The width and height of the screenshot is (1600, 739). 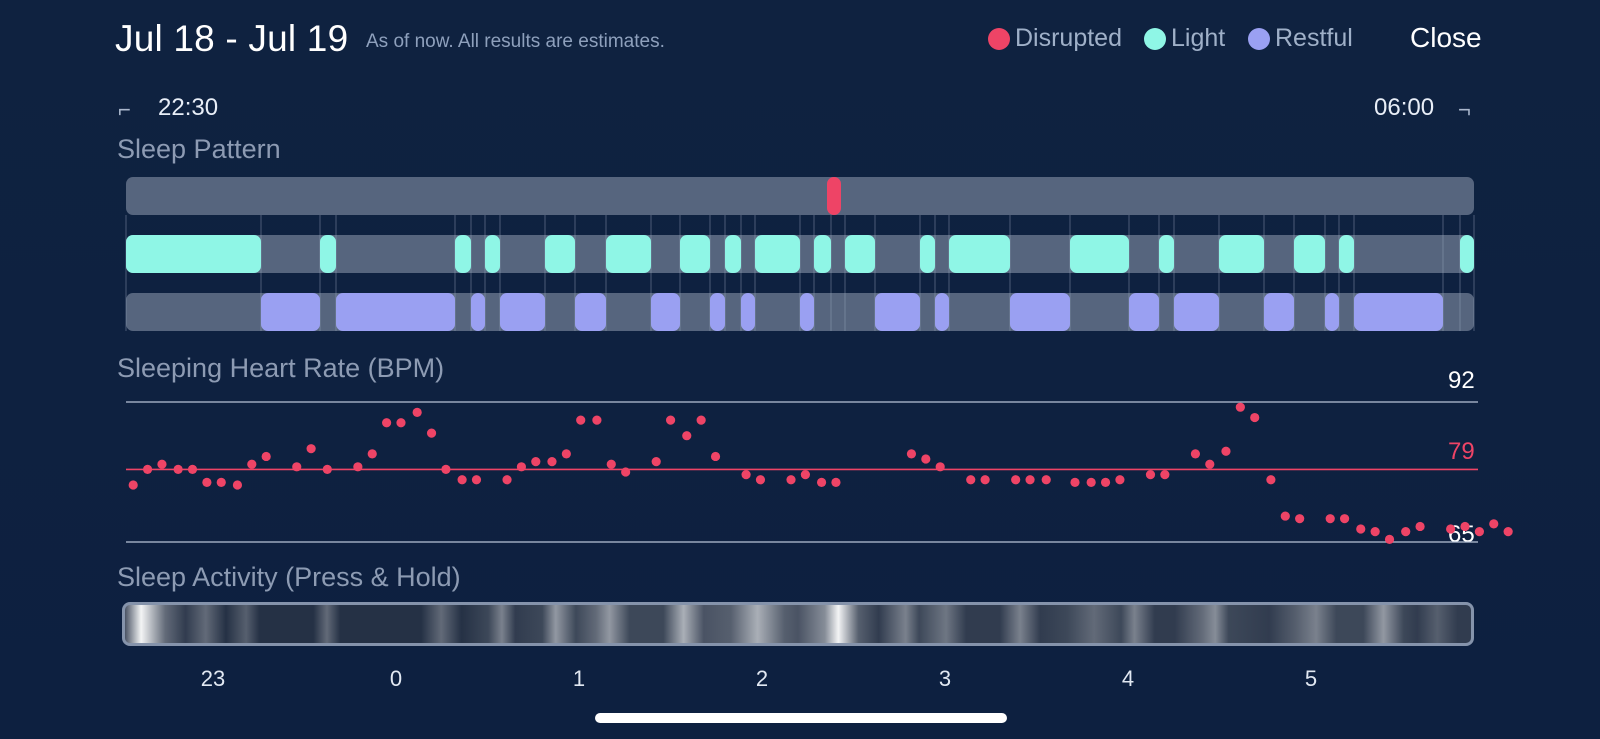 What do you see at coordinates (798, 624) in the screenshot?
I see `sleep-activity-bar` at bounding box center [798, 624].